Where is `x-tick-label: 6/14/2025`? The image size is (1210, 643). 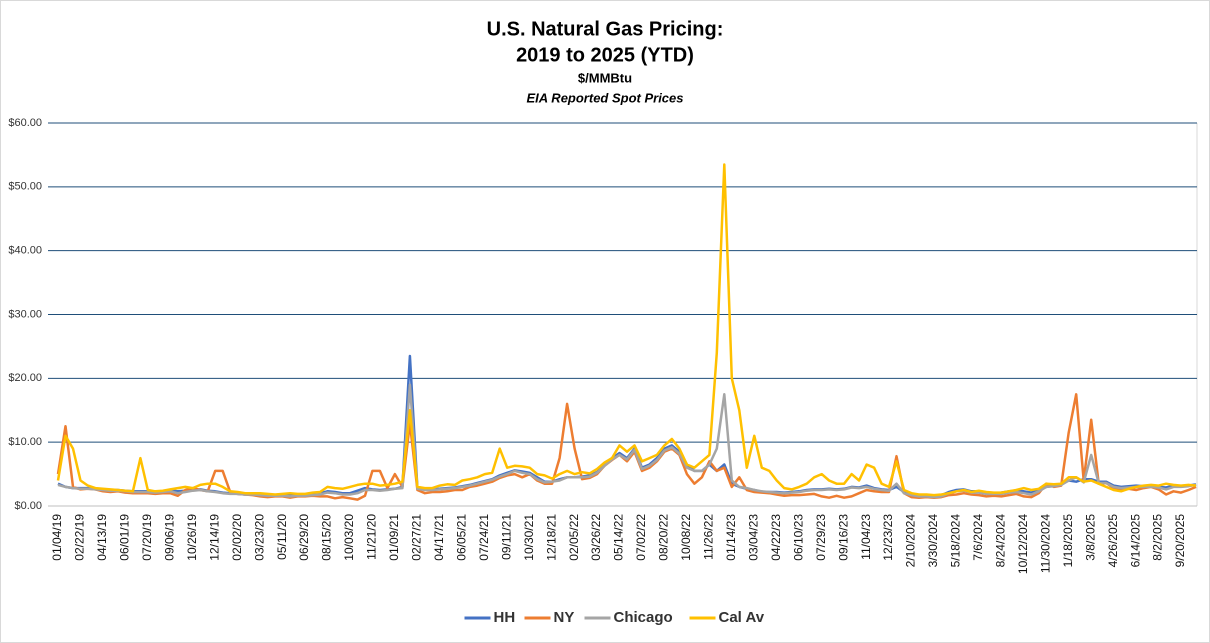
x-tick-label: 6/14/2025 is located at coordinates (1135, 541).